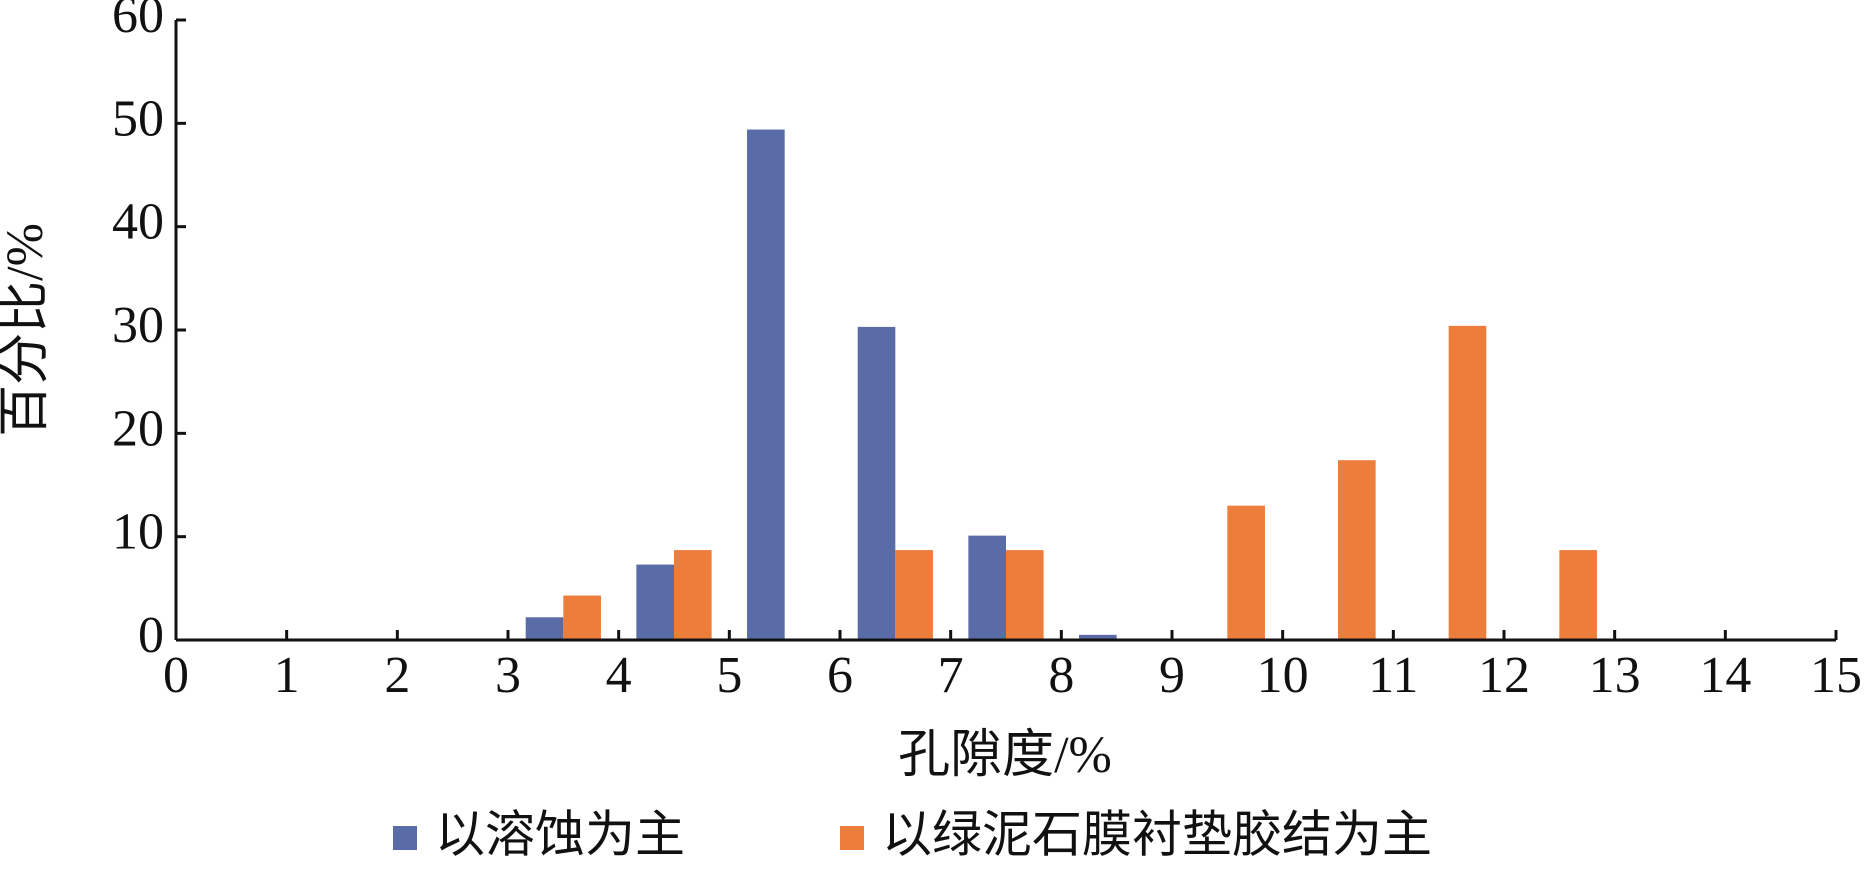 The width and height of the screenshot is (1875, 869). Describe the element at coordinates (397, 675) in the screenshot. I see `x-tick-label: 2` at that location.